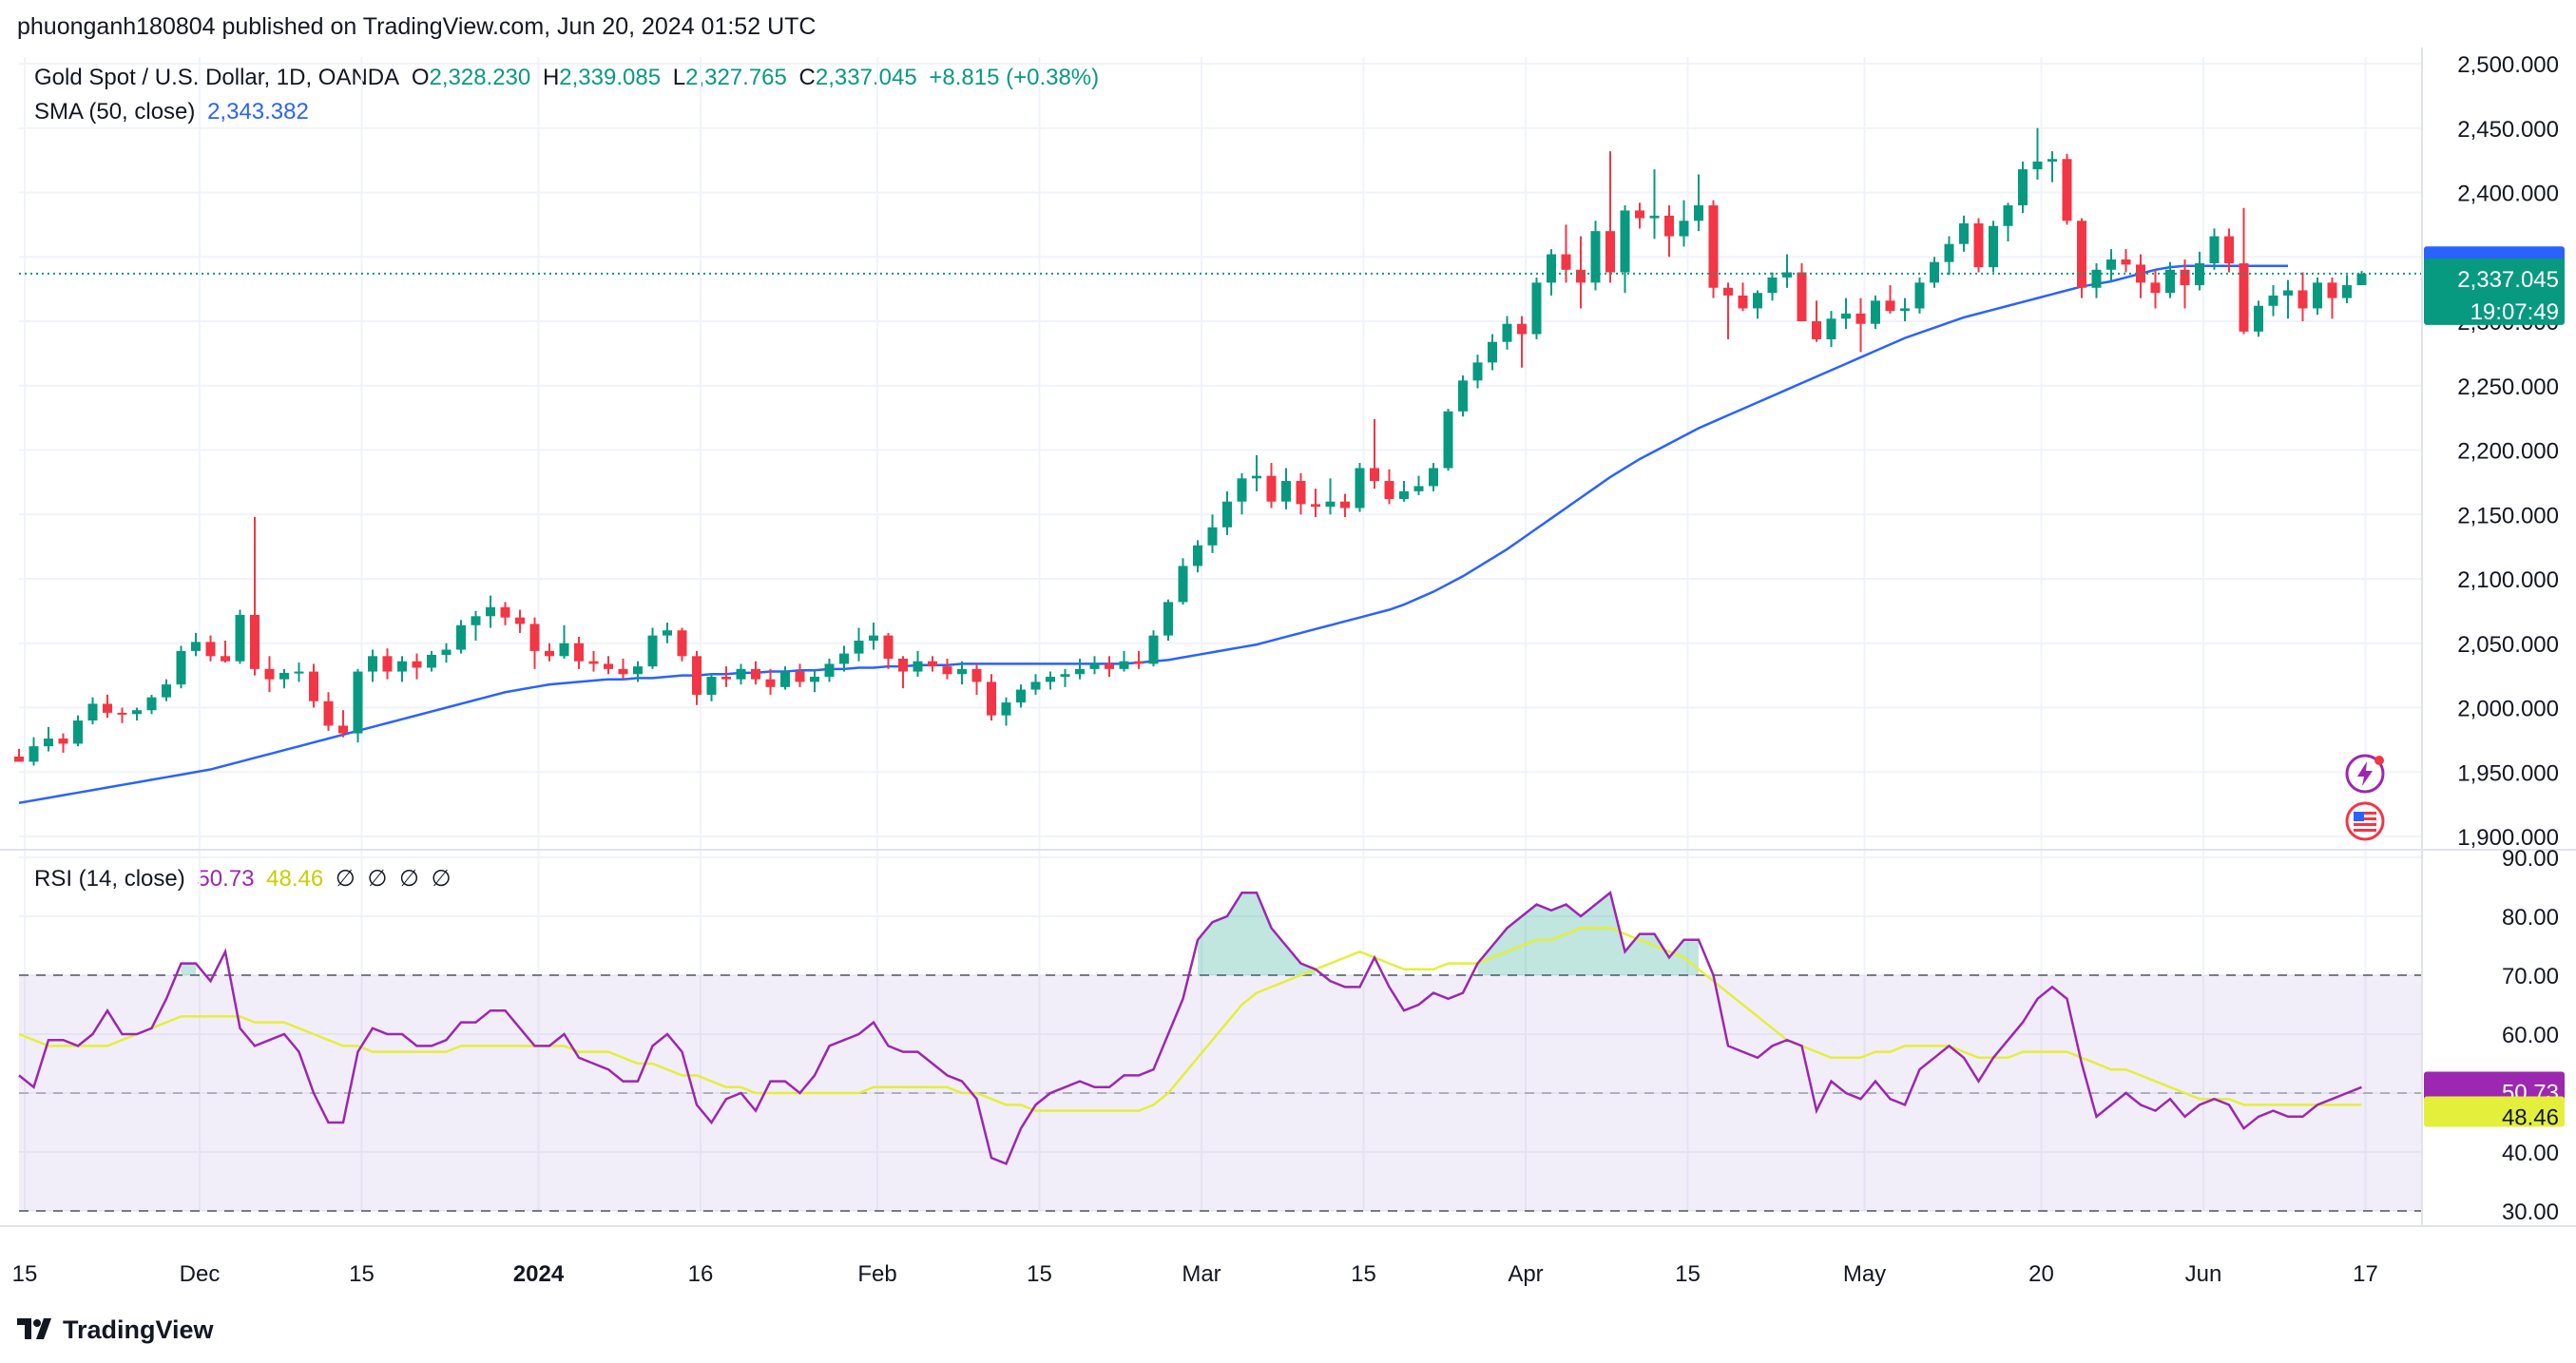  I want to click on price-tick-label: 2,200.000, so click(2508, 452).